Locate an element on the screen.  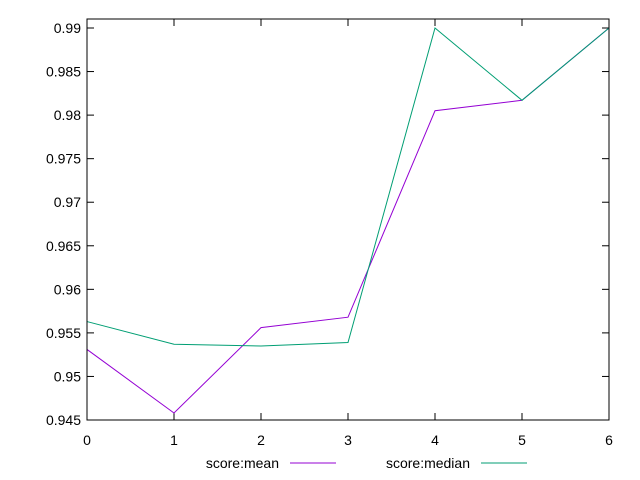
y-tick-label: 0.945 is located at coordinates (63, 420).